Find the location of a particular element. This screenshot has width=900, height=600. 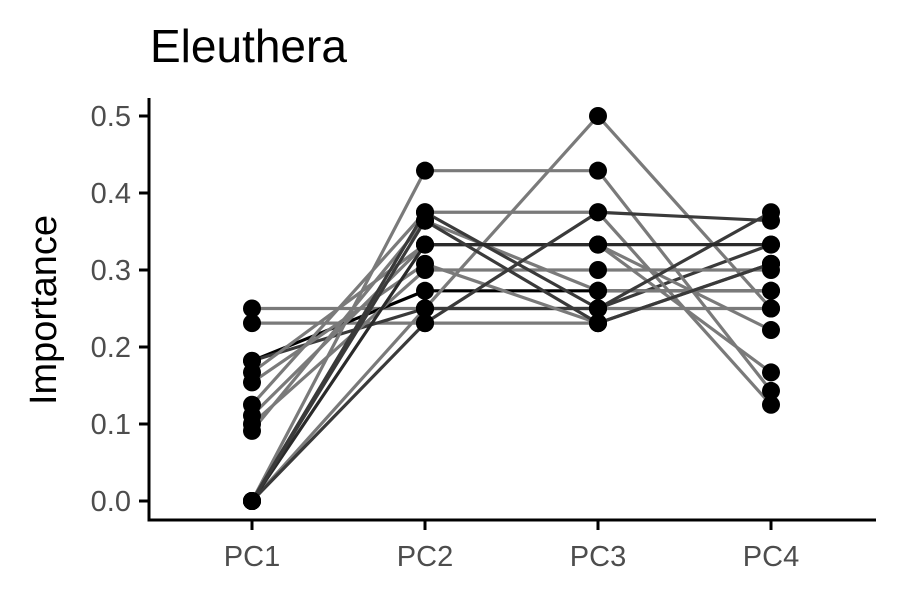

y-tick-label: 0.1 is located at coordinates (111, 425).